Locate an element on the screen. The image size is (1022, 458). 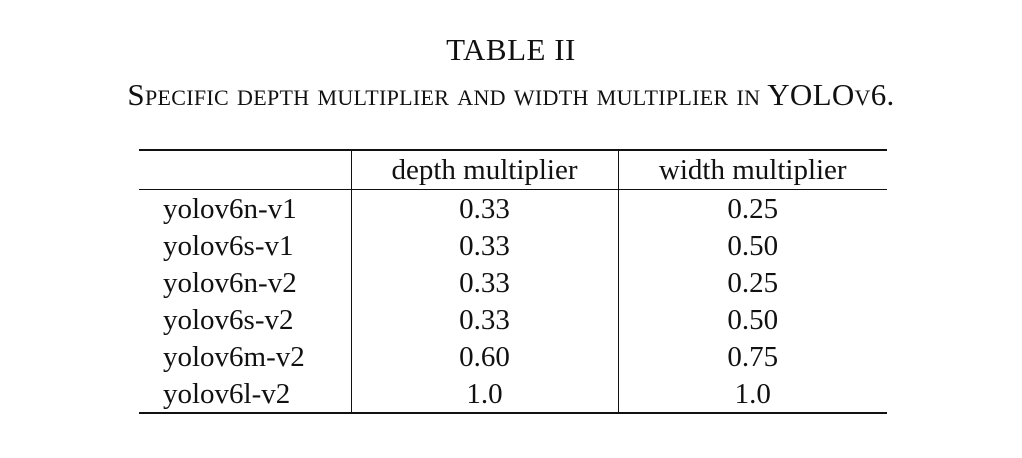
table-row: yolov6s-v2 0.33 0.50 is located at coordinates (513, 319).